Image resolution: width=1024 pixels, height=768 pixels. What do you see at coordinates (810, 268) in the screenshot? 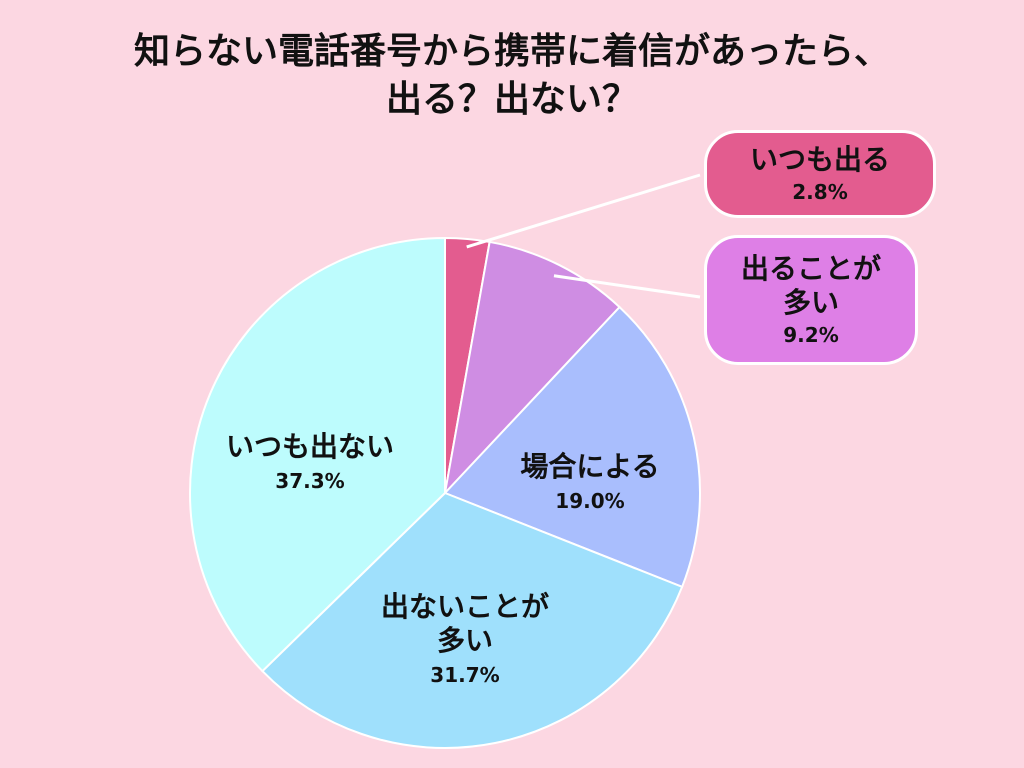
I see `callout-label: 出ることが` at bounding box center [810, 268].